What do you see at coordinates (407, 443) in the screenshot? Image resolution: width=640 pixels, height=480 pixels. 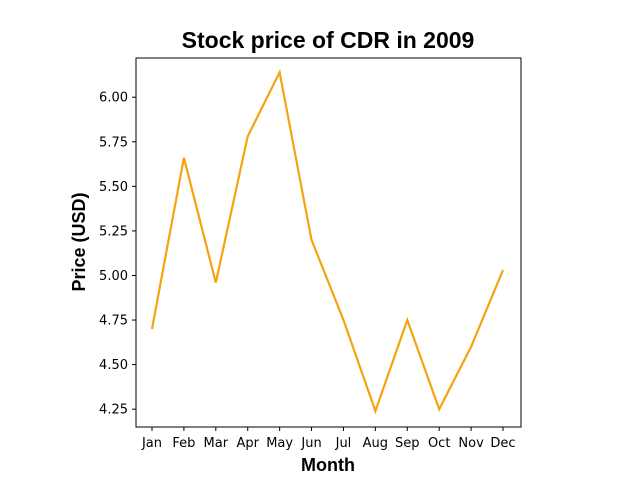 I see `x-tick-label: Sep` at bounding box center [407, 443].